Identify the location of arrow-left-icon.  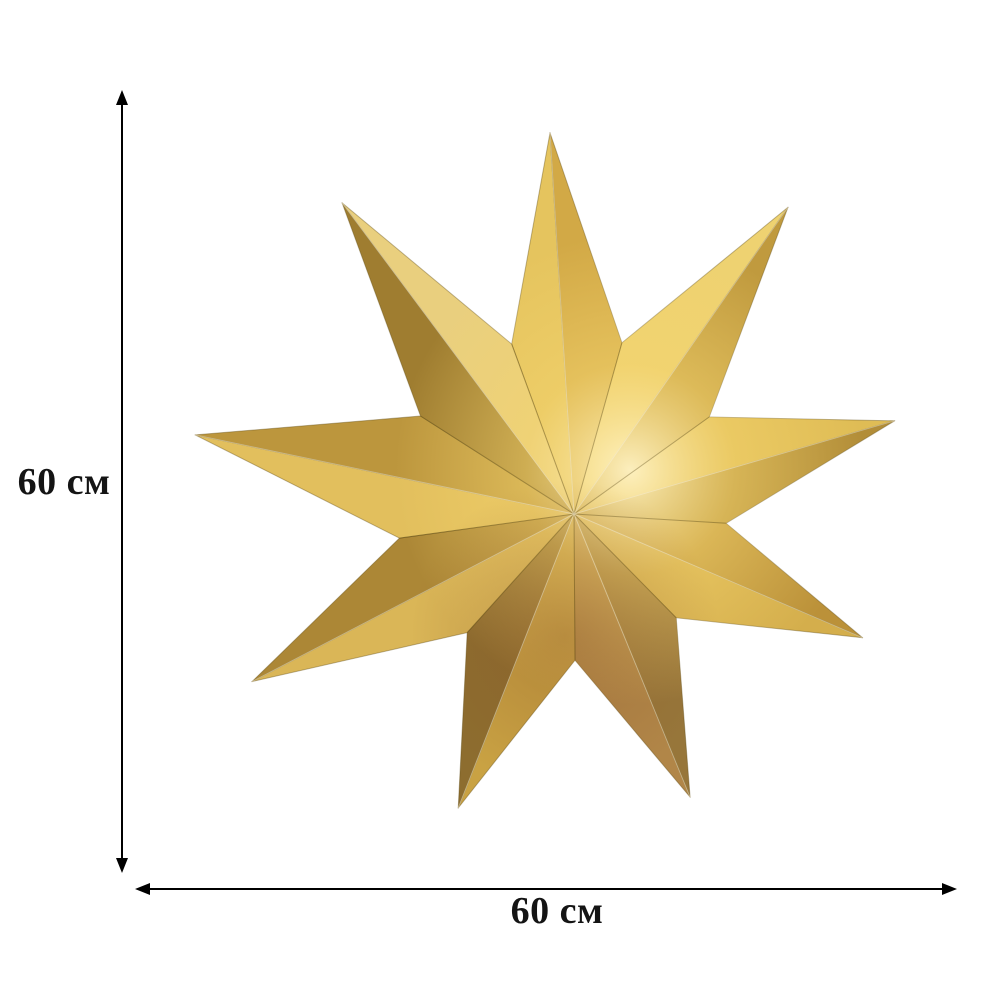
(142, 889).